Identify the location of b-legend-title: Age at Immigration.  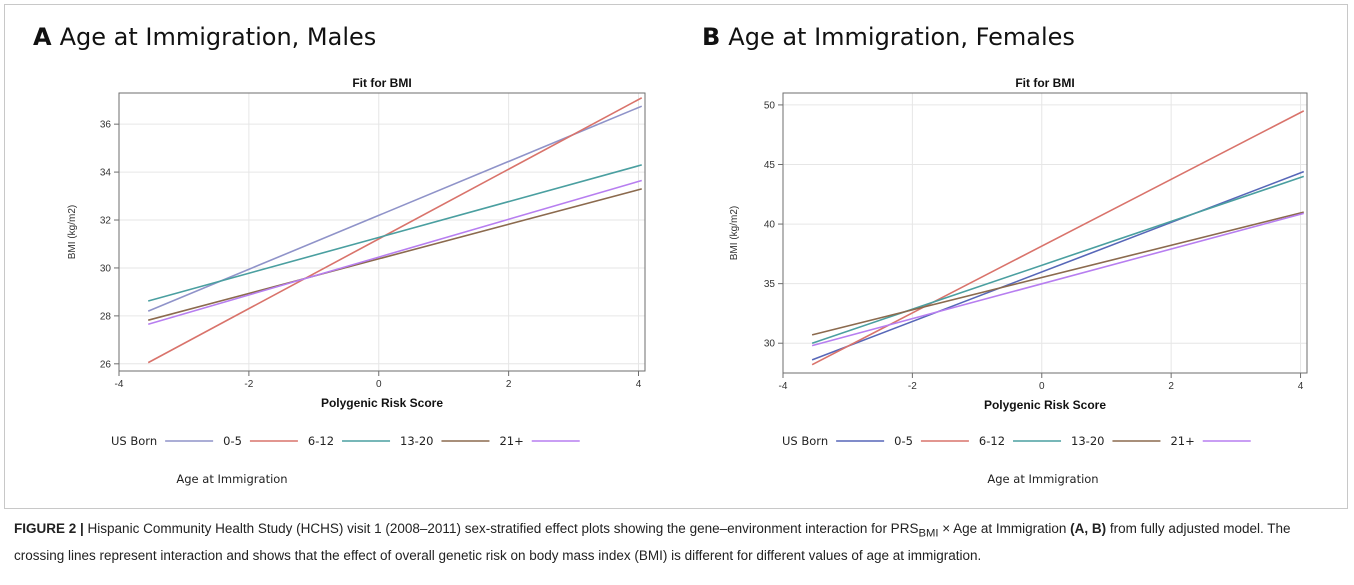
(1042, 479).